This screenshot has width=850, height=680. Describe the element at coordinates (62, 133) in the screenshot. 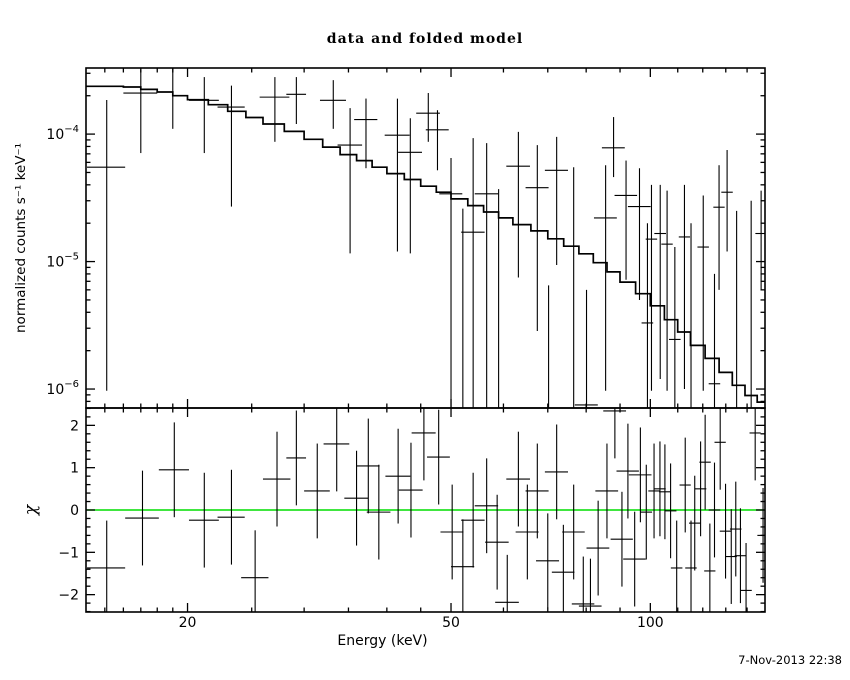

I see `y-tick-label: 10⁻⁴` at that location.